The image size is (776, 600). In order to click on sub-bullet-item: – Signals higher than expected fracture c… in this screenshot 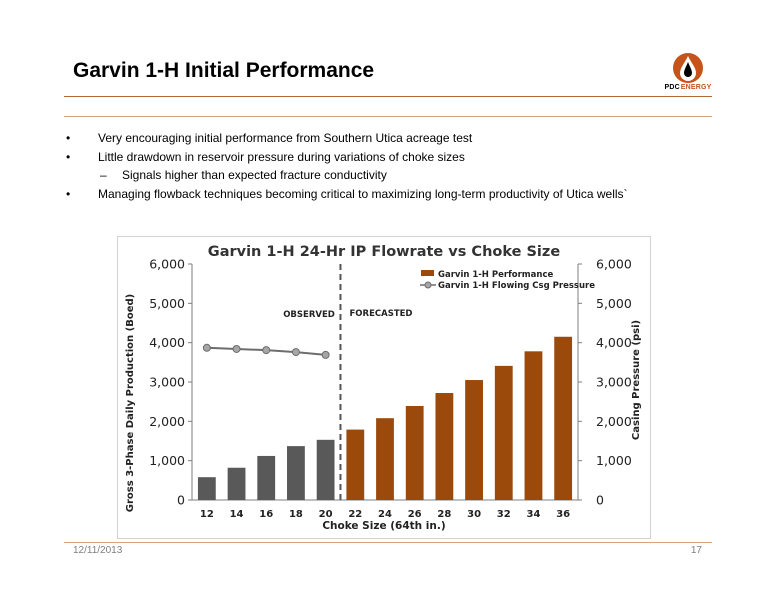, I will do `click(394, 175)`.